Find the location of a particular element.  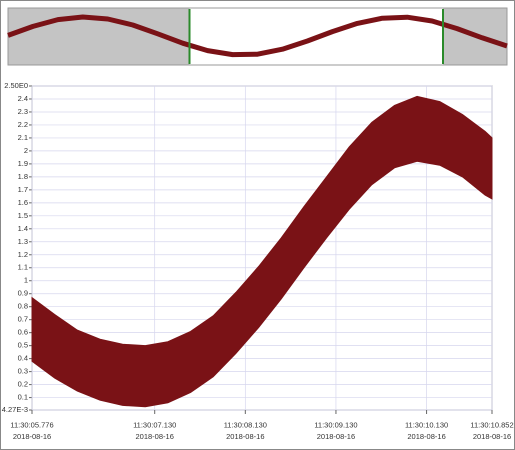

y-tick-label: 2.1 is located at coordinates (23, 137).